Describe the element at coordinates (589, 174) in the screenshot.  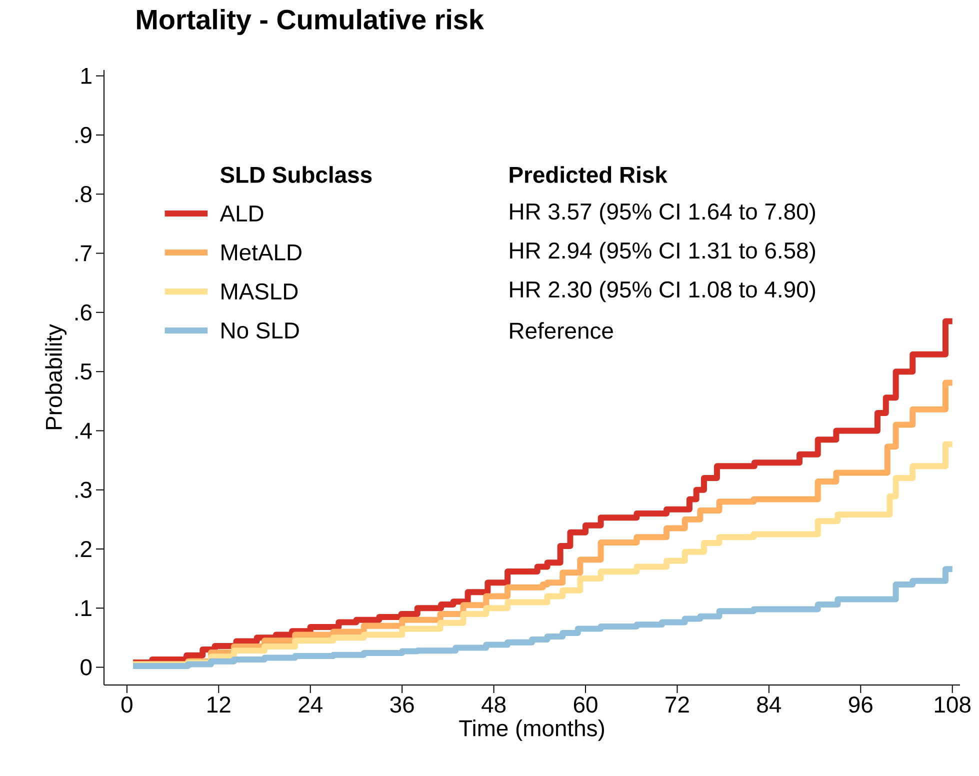
I see `annotation: Predicted Risk` at that location.